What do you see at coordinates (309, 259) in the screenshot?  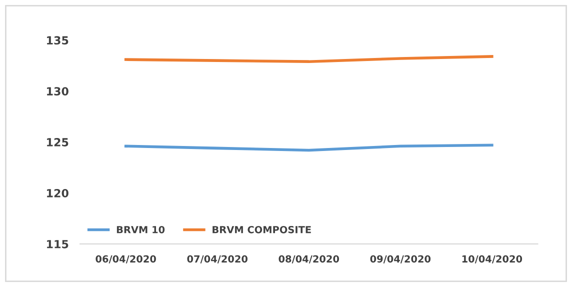 I see `x-tick-label: 08/04/2020` at bounding box center [309, 259].